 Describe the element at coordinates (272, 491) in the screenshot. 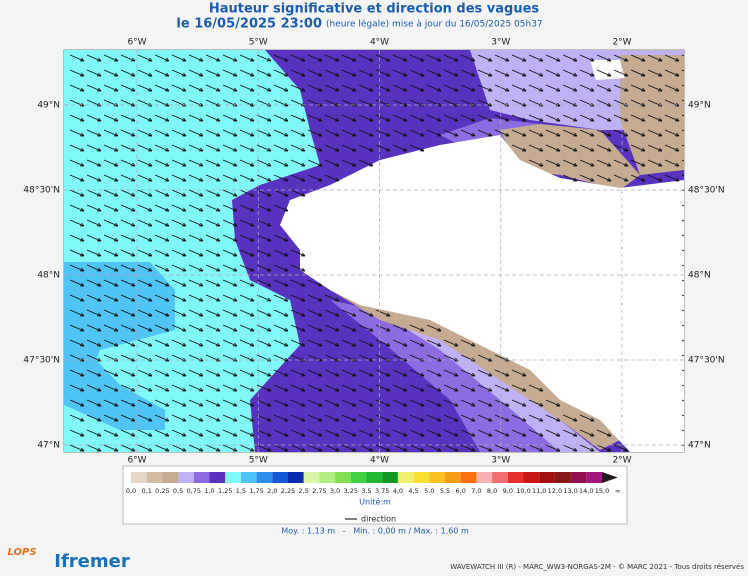

I see `legend-label: 2,0` at that location.